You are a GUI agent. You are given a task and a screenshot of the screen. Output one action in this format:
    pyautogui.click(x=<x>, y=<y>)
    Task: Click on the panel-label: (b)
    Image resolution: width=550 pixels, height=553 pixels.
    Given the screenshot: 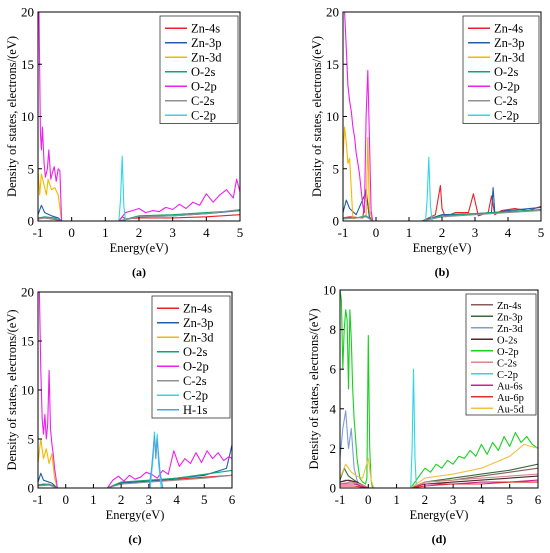 What is the action you would take?
    pyautogui.click(x=442, y=272)
    